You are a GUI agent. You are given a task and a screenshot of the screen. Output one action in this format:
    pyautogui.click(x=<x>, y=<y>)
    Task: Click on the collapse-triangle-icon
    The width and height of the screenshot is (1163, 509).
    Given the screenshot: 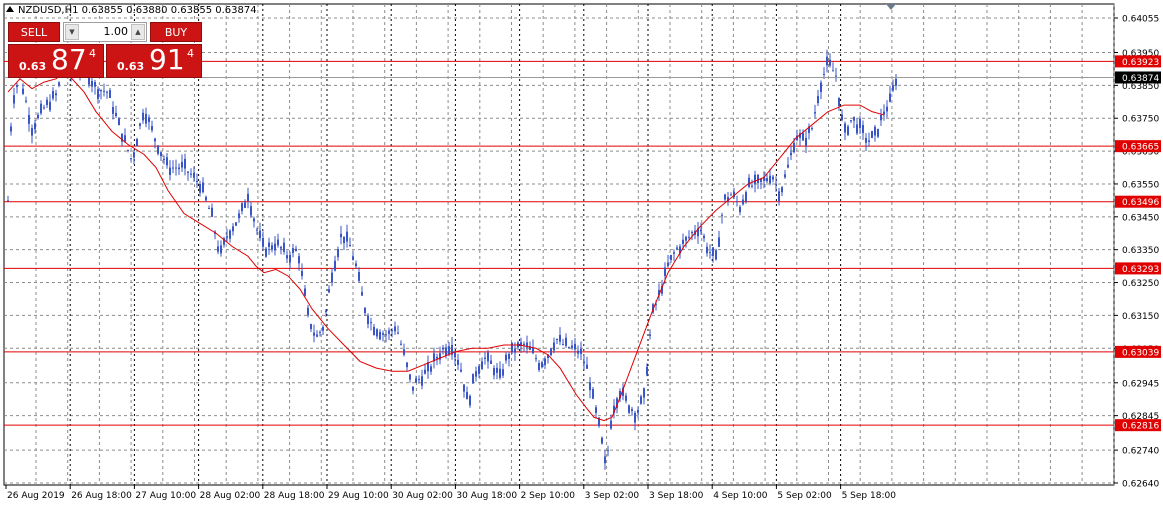 What is the action you would take?
    pyautogui.click(x=10, y=9)
    